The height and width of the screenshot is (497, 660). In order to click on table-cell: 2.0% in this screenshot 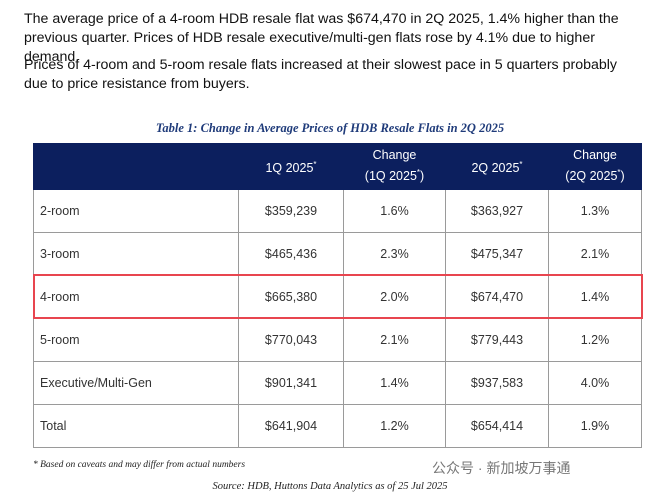, I will do `click(394, 297)`.